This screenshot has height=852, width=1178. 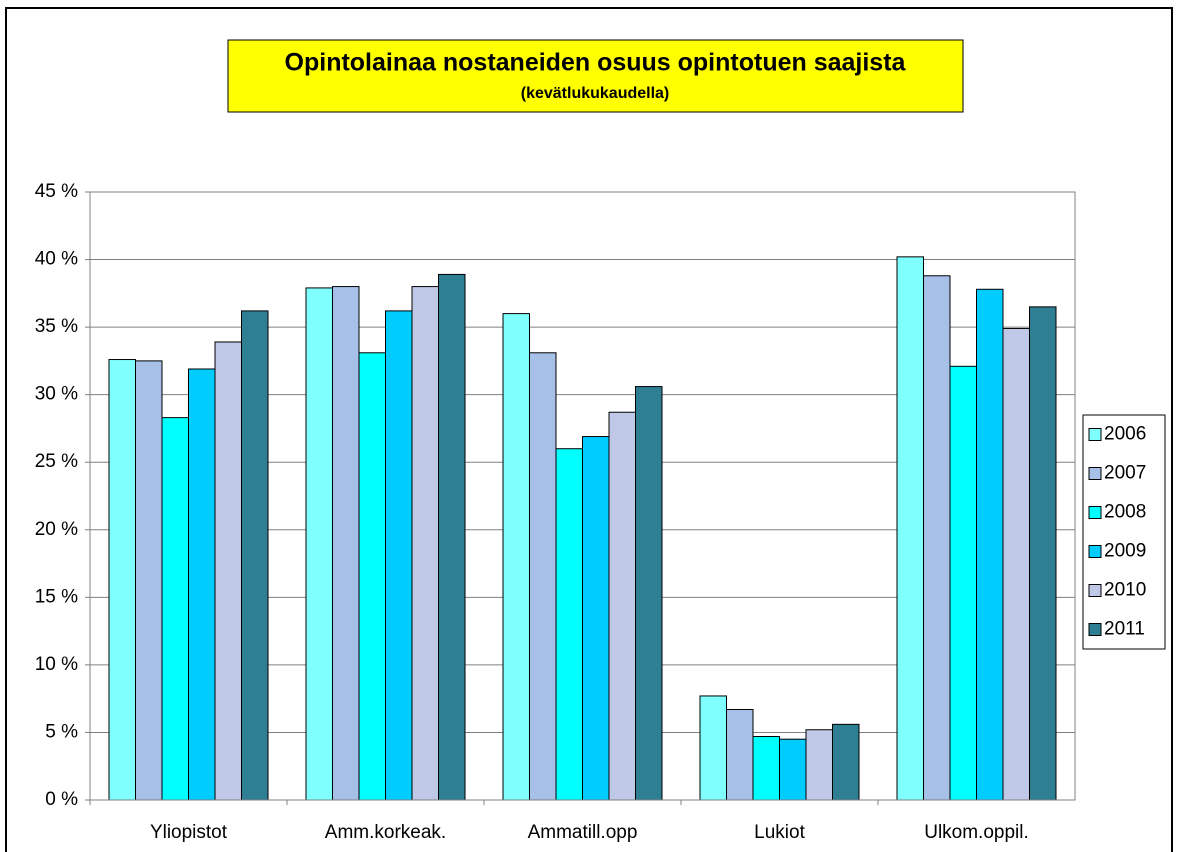 What do you see at coordinates (56, 394) in the screenshot?
I see `y-tick-label: 30 %` at bounding box center [56, 394].